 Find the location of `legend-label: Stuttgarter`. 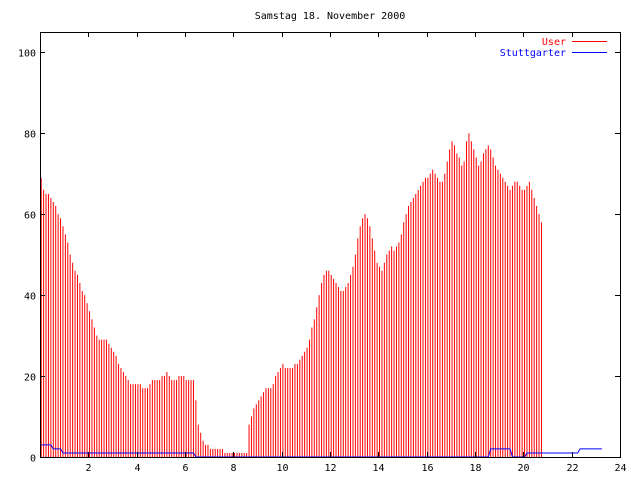

legend-label: Stuttgarter is located at coordinates (533, 53).